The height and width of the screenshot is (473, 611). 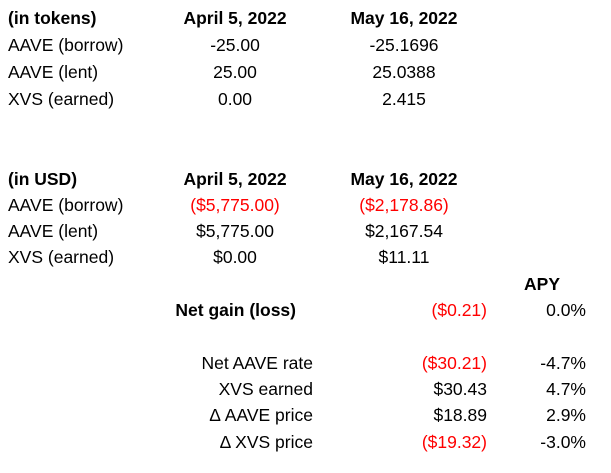 I want to click on tokens-row-value1: 25.00, so click(x=235, y=72).